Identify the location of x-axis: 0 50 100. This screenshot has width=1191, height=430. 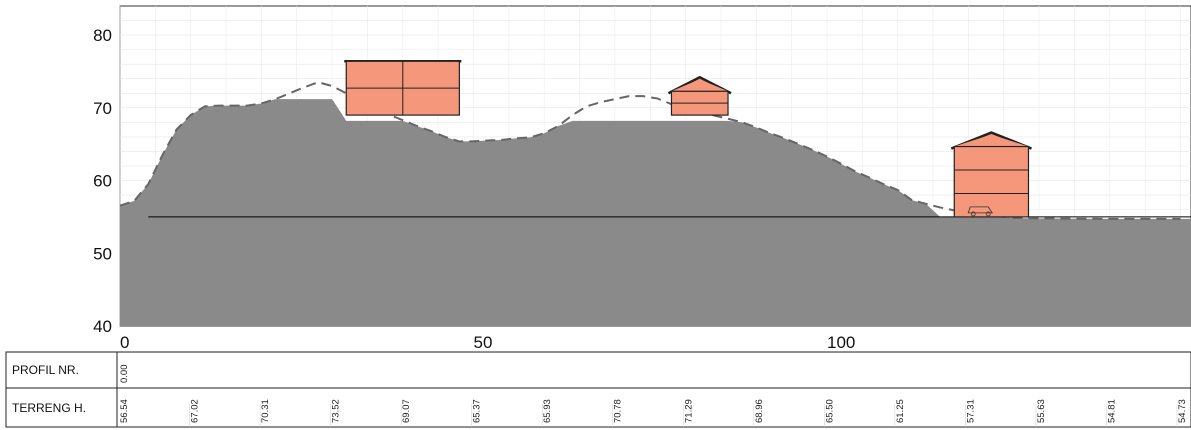
(487, 342).